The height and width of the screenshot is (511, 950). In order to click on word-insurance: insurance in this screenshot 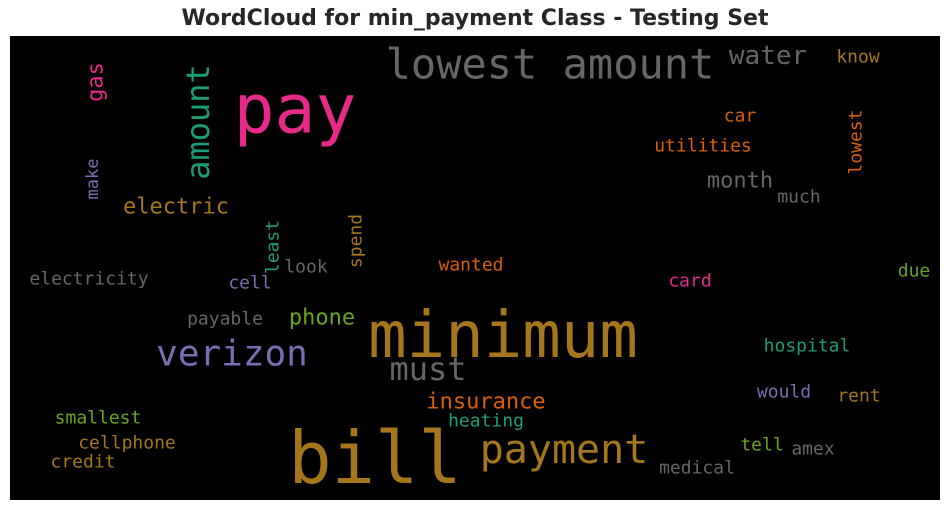, I will do `click(485, 402)`.